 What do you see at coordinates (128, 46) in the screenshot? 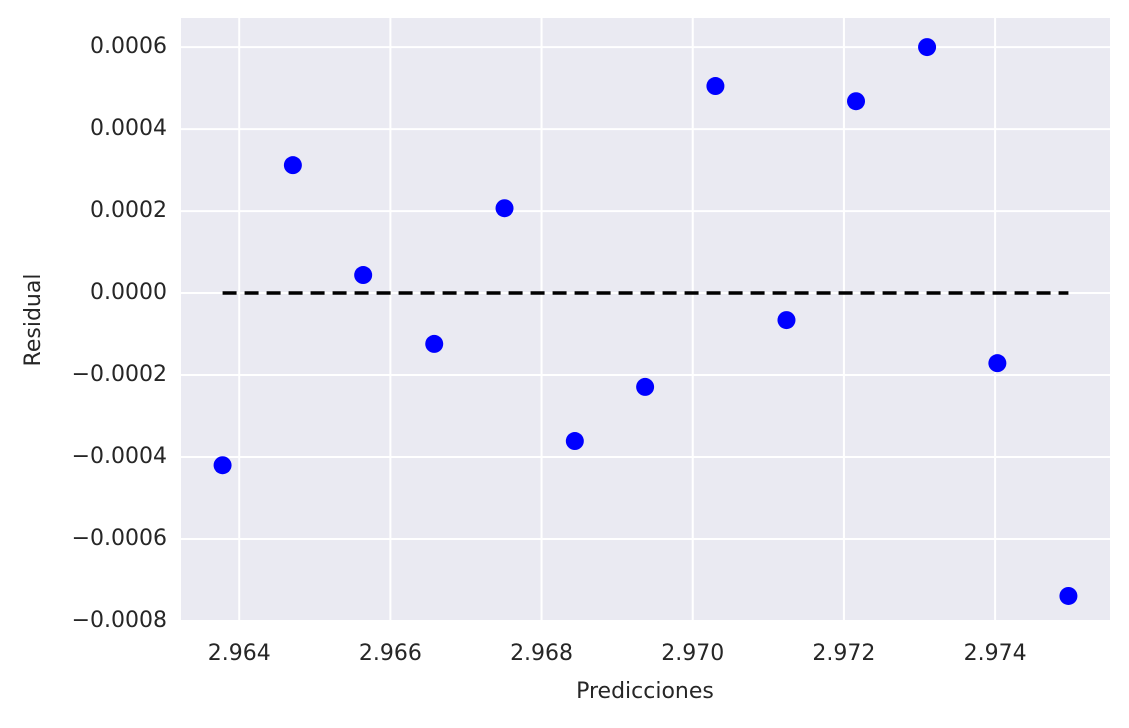
I see `y-tick-label: 0.0006` at bounding box center [128, 46].